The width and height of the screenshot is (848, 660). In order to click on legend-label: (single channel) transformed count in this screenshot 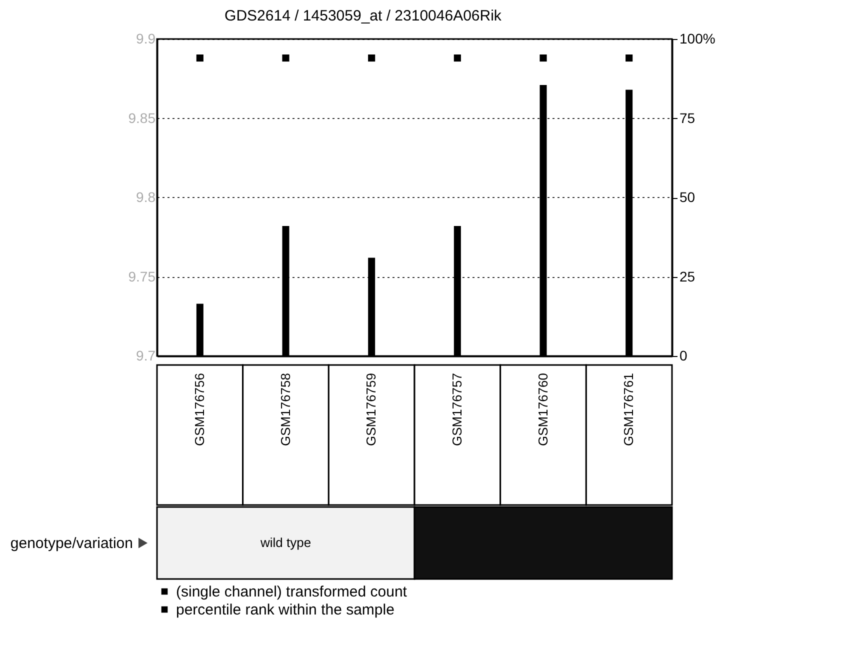, I will do `click(292, 592)`.